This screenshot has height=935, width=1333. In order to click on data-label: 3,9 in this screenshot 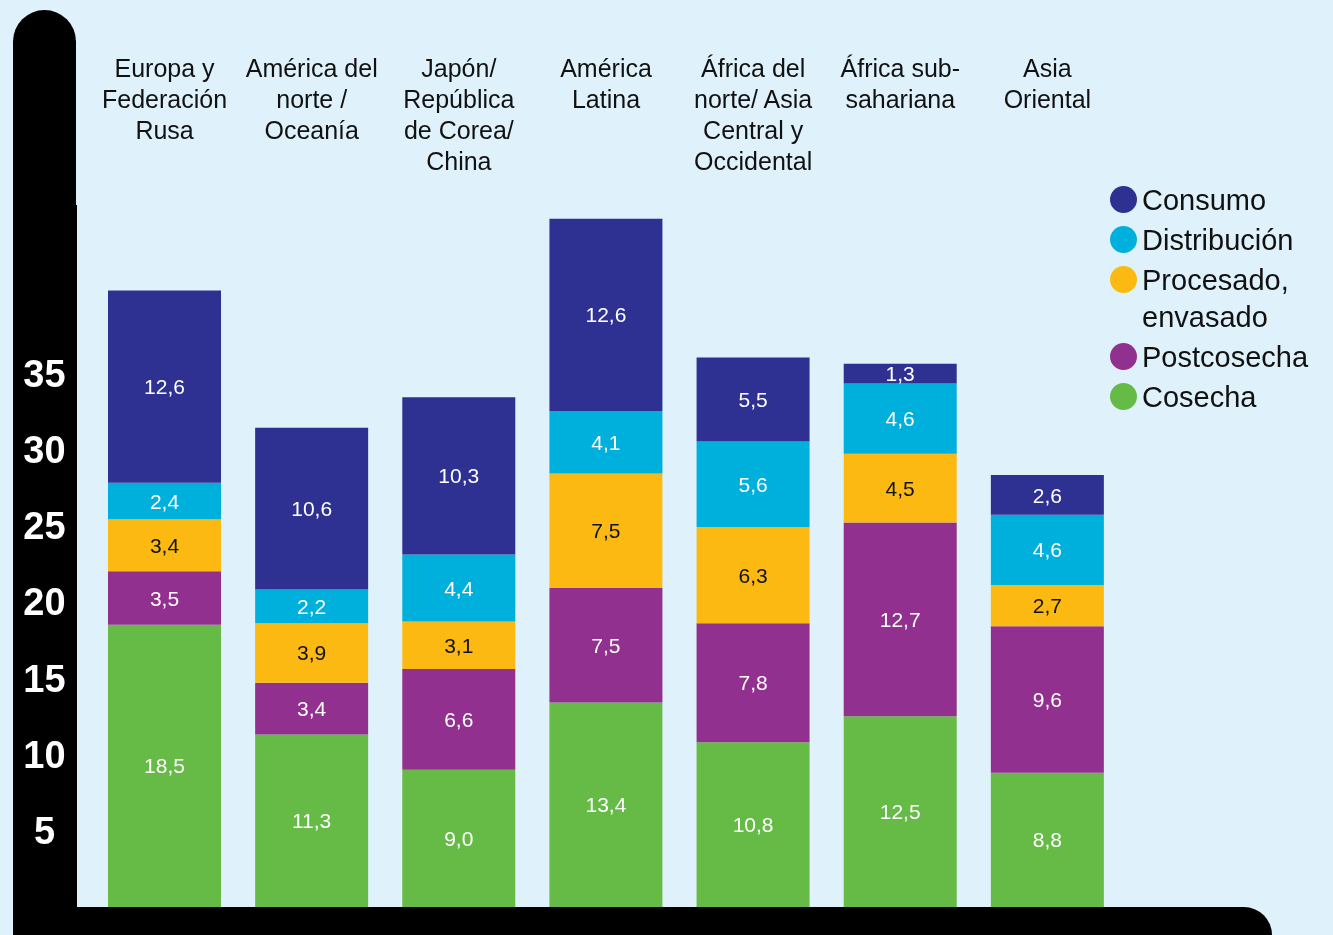, I will do `click(312, 653)`.